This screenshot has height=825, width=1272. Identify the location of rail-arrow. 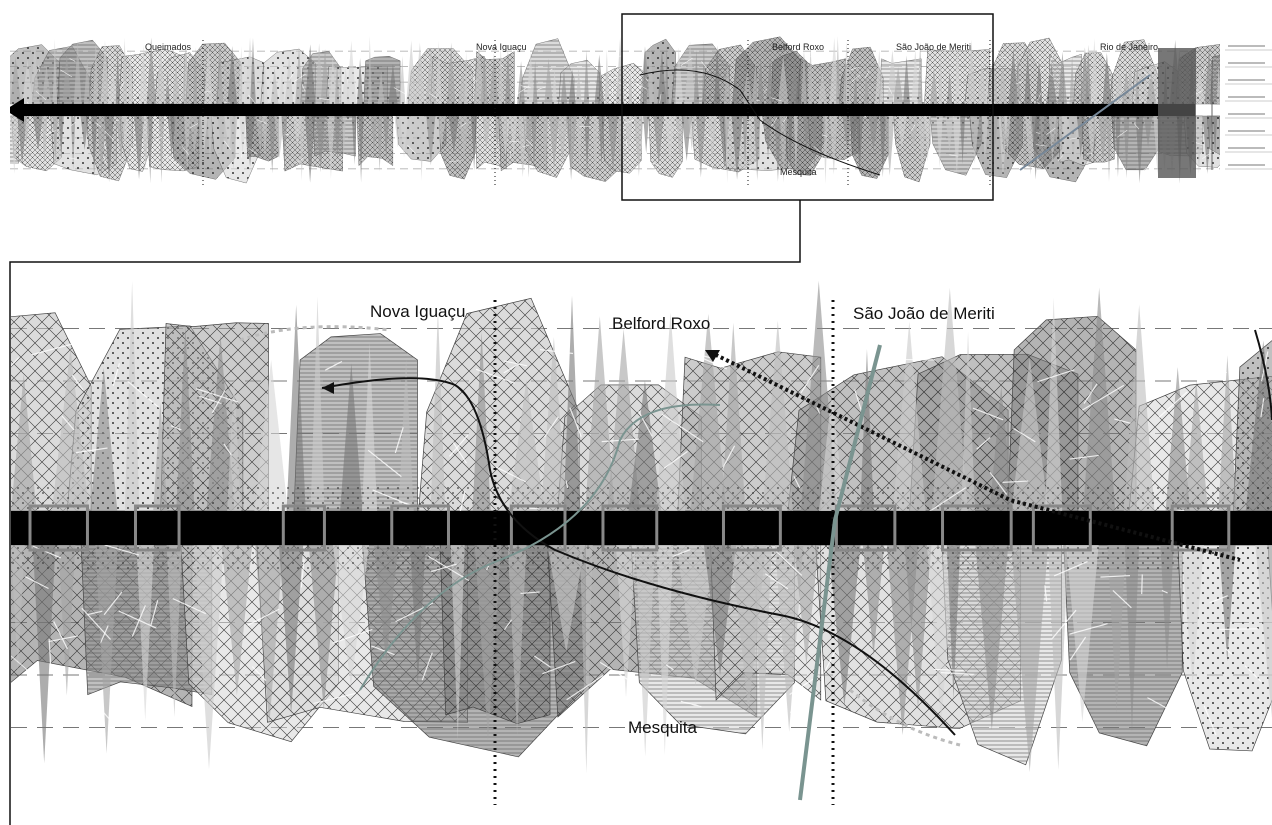
(17, 110).